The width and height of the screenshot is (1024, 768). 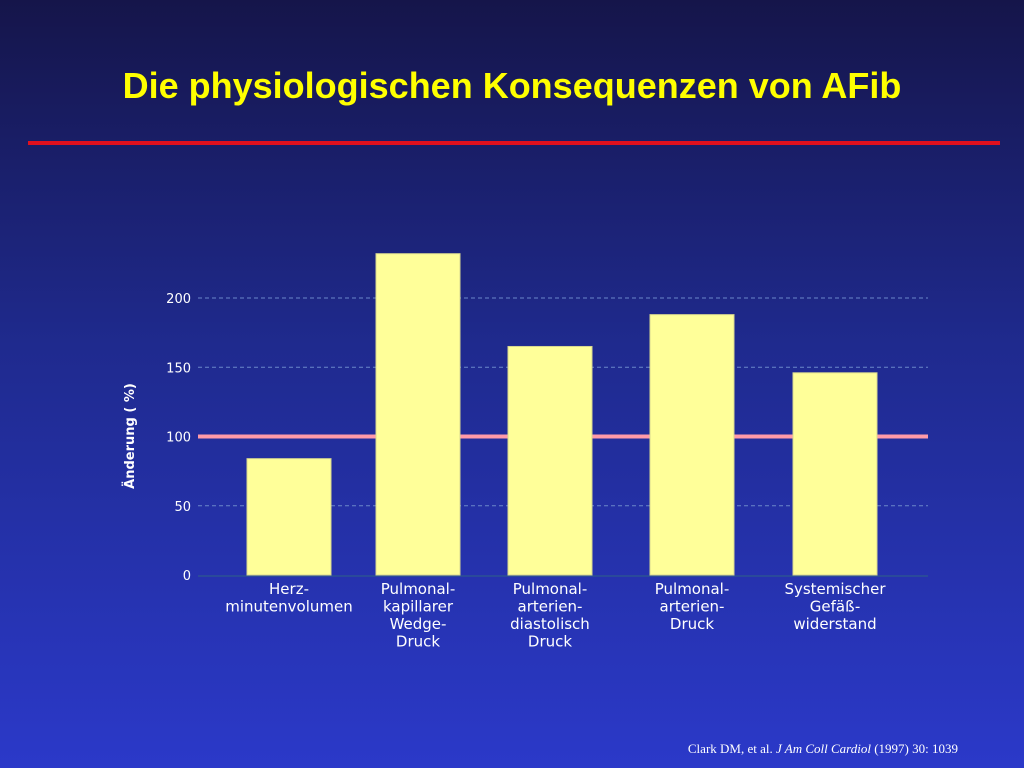 What do you see at coordinates (550, 615) in the screenshot?
I see `category-label: Pulmonal-arterien-diastolisch Druck` at bounding box center [550, 615].